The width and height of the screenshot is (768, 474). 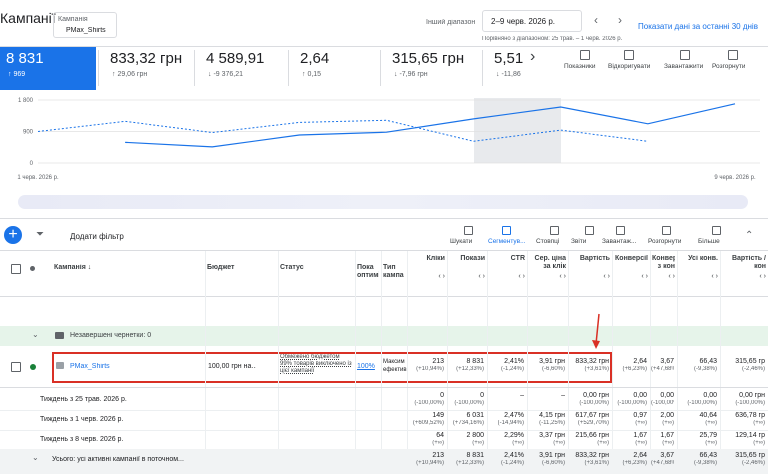 What do you see at coordinates (510, 423) in the screenshot?
I see `cell-change: (-14,94%)` at bounding box center [510, 423].